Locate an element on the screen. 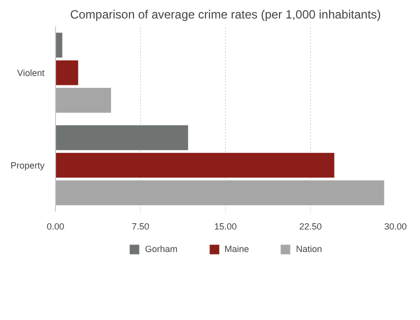  x-tick-label: 22.50 is located at coordinates (310, 227).